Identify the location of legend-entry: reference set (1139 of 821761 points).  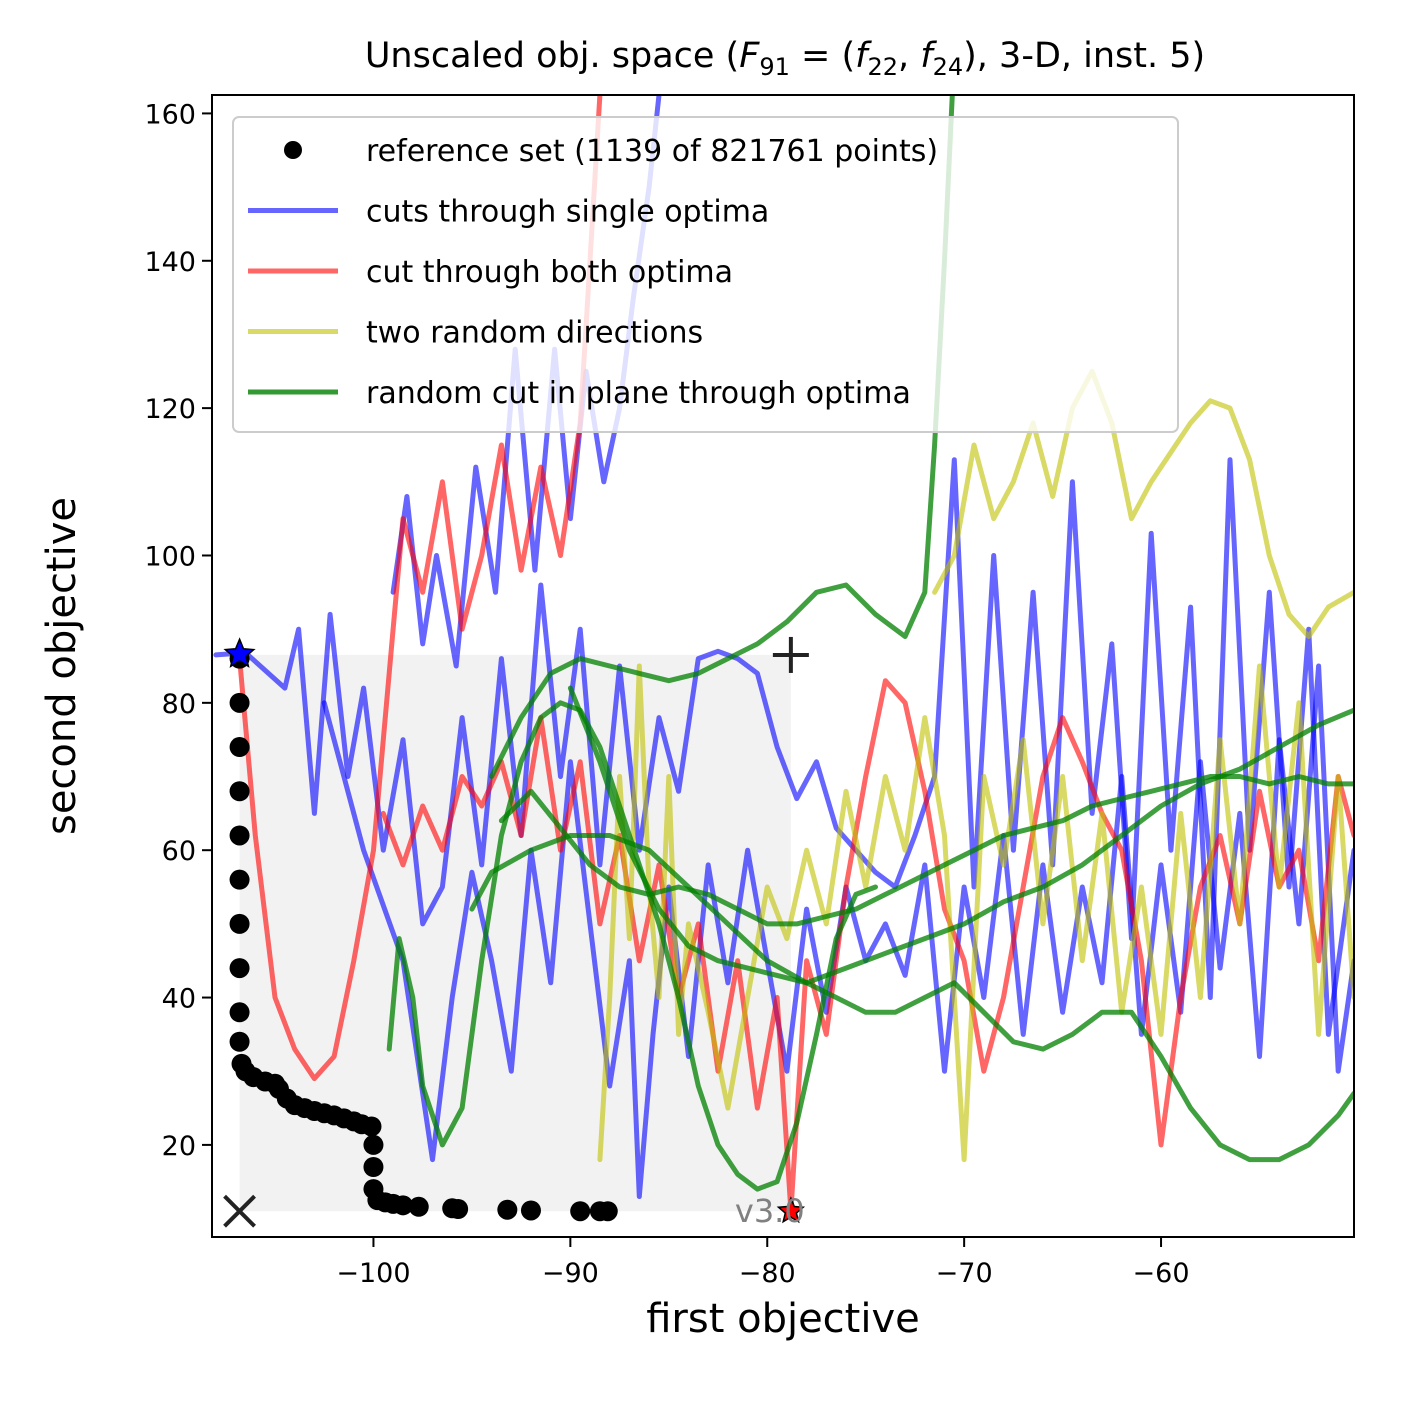
(611, 151).